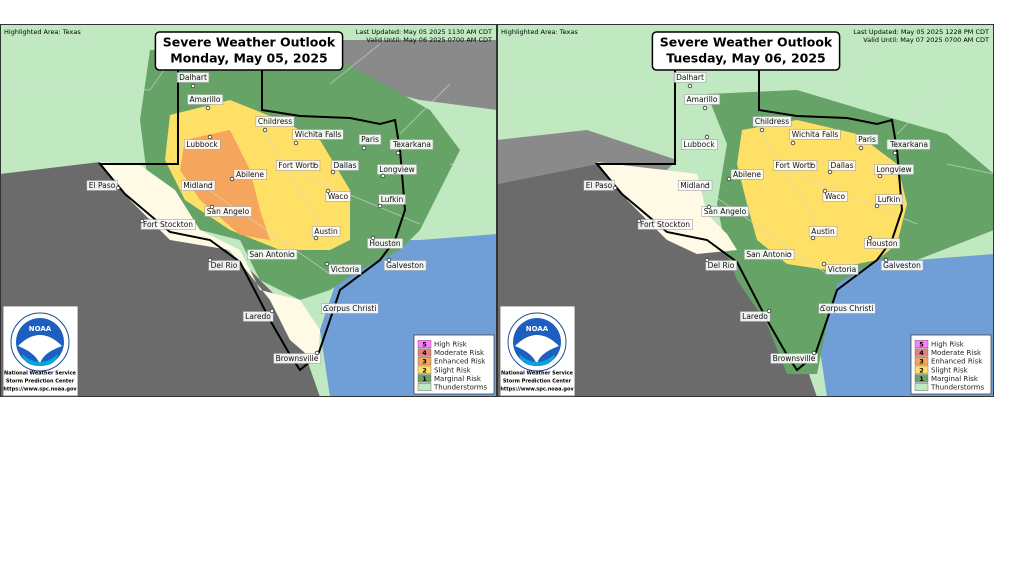  What do you see at coordinates (205, 99) in the screenshot?
I see `city-label: Amarillo` at bounding box center [205, 99].